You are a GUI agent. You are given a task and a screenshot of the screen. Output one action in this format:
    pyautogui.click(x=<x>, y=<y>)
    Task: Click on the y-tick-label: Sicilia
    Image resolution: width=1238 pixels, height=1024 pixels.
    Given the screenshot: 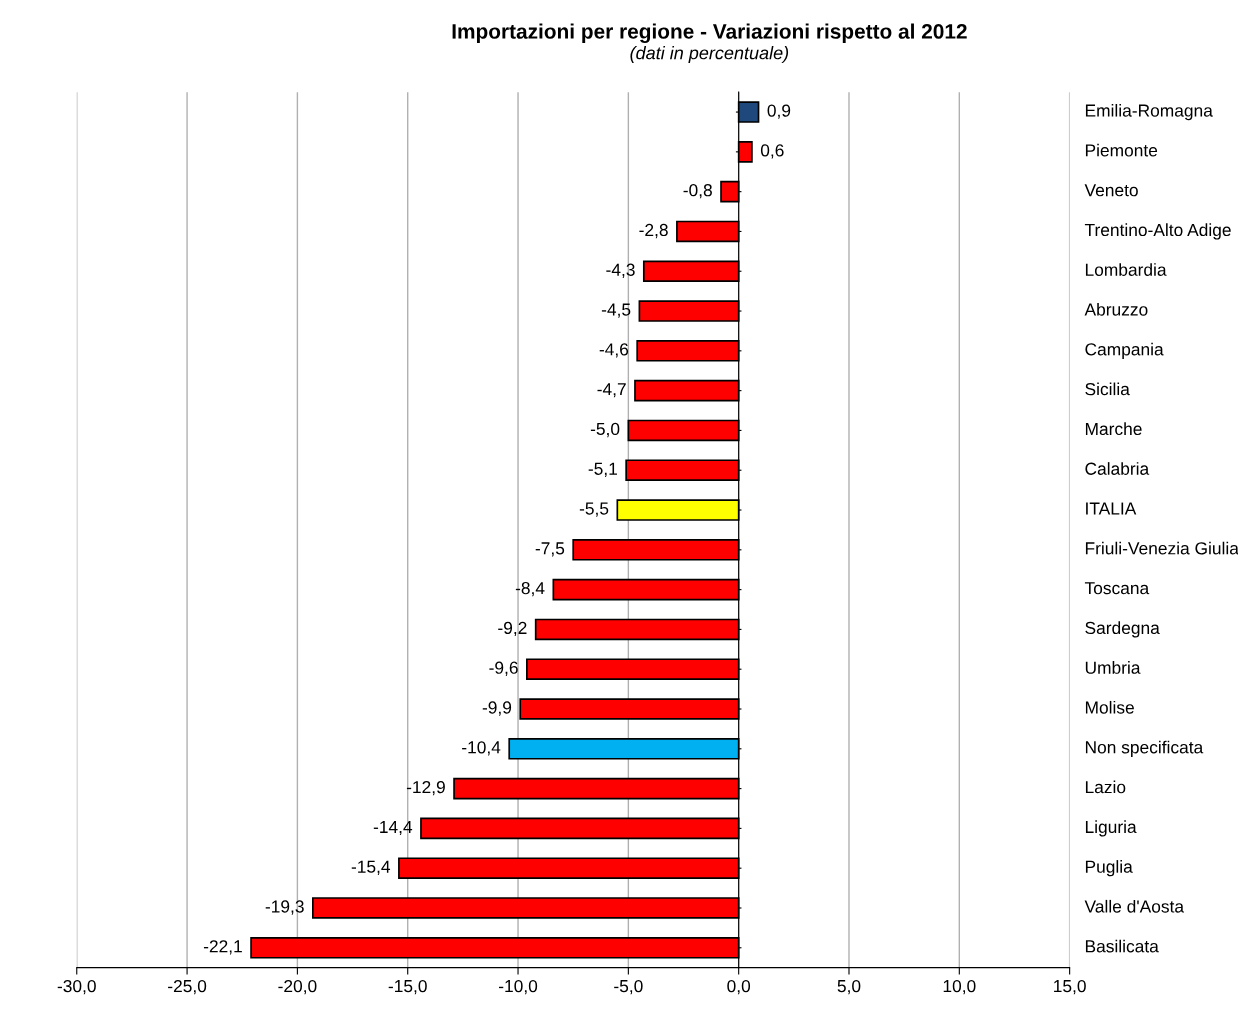 What is the action you would take?
    pyautogui.click(x=1107, y=389)
    